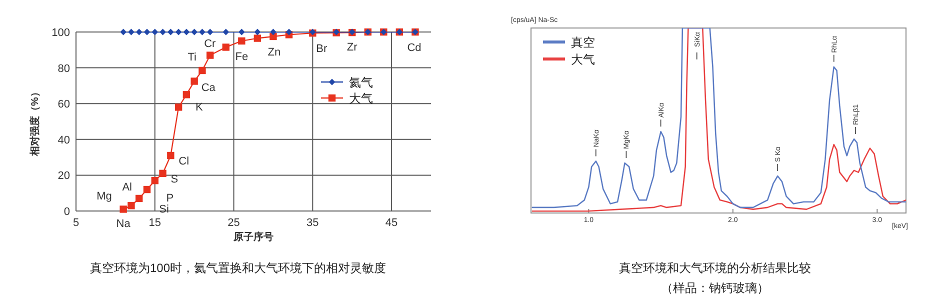  I want to click on text: 真空环境为100时，氦气置换和大气环境下的相对灵敏度, so click(238, 268).